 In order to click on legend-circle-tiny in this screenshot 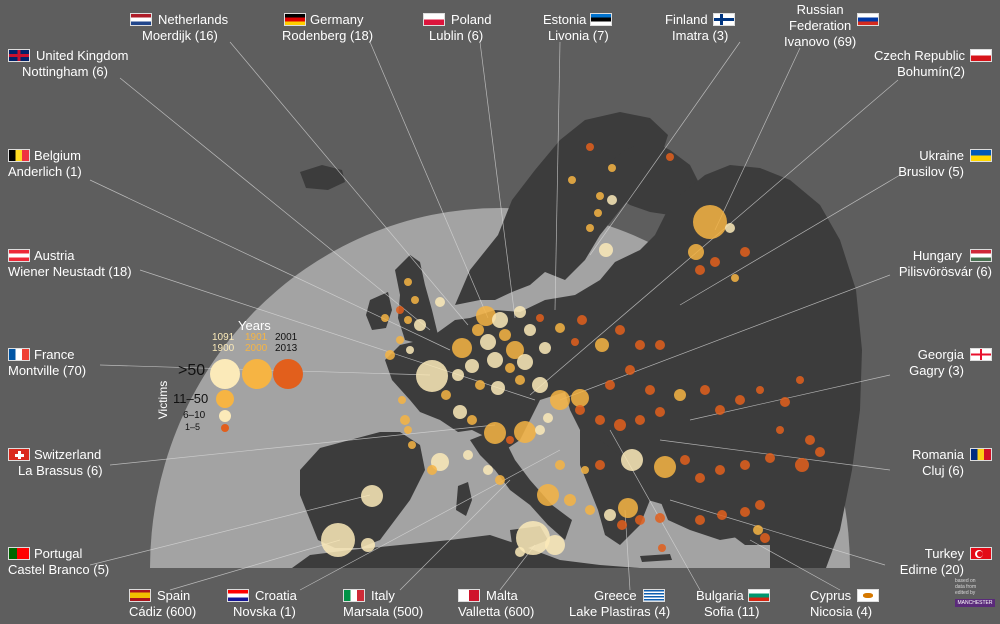, I will do `click(225, 428)`.